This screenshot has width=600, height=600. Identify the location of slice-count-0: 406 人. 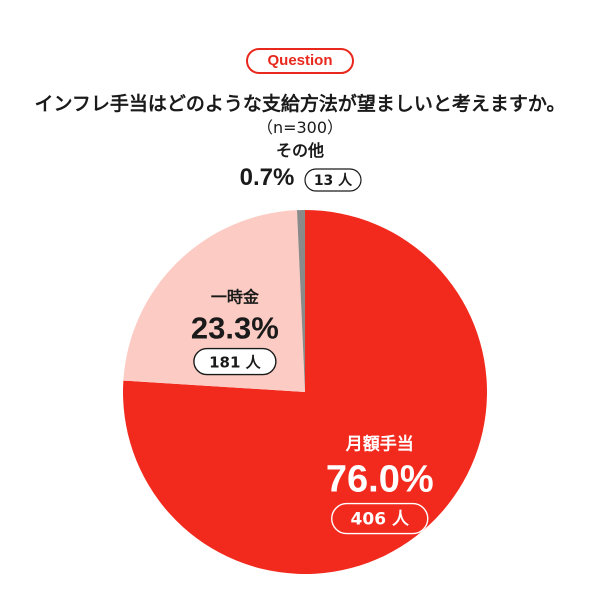
(380, 520).